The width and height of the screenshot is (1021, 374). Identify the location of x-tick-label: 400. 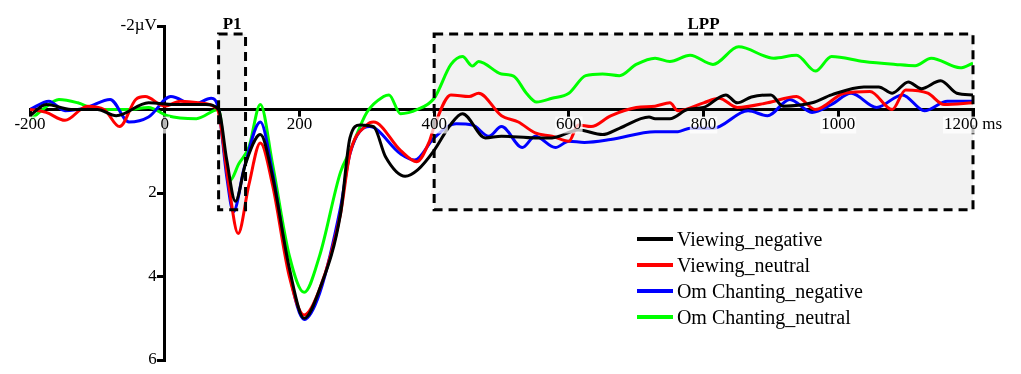
(434, 124).